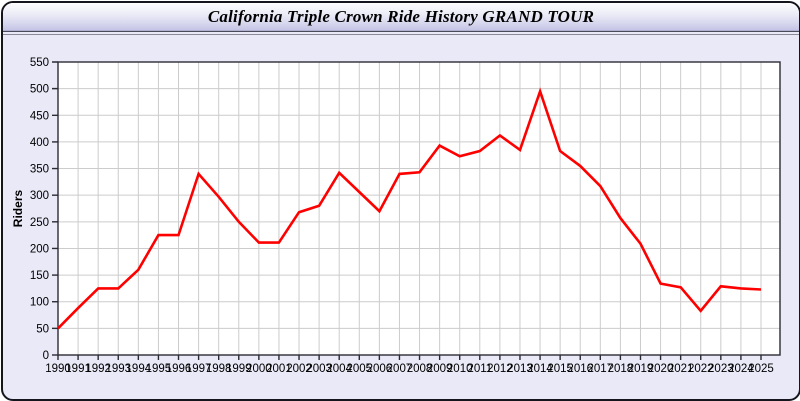 The height and width of the screenshot is (401, 800). What do you see at coordinates (39, 63) in the screenshot?
I see `y-tick-label: 550` at bounding box center [39, 63].